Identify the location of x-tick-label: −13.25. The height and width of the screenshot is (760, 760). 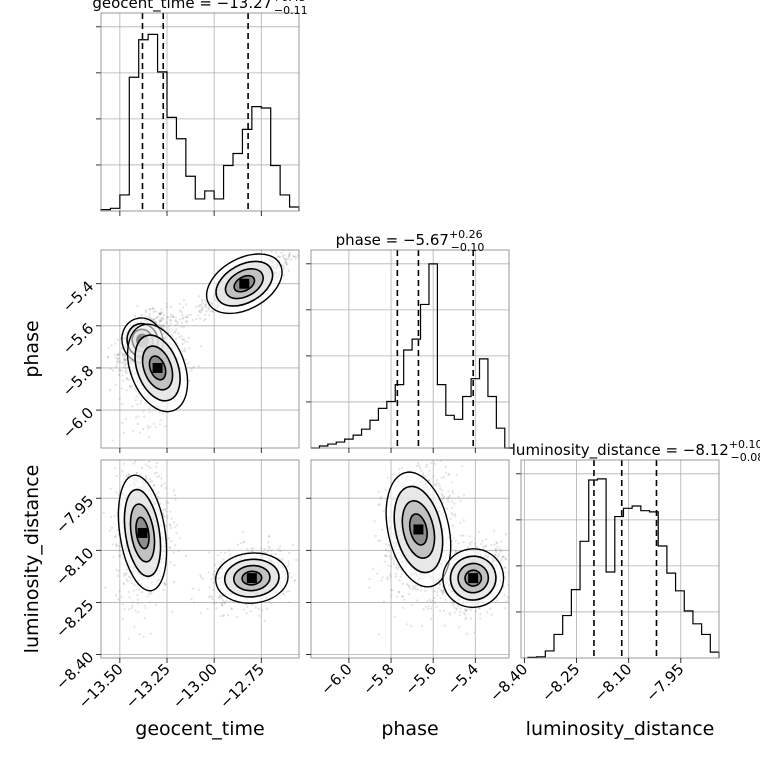
(148, 686).